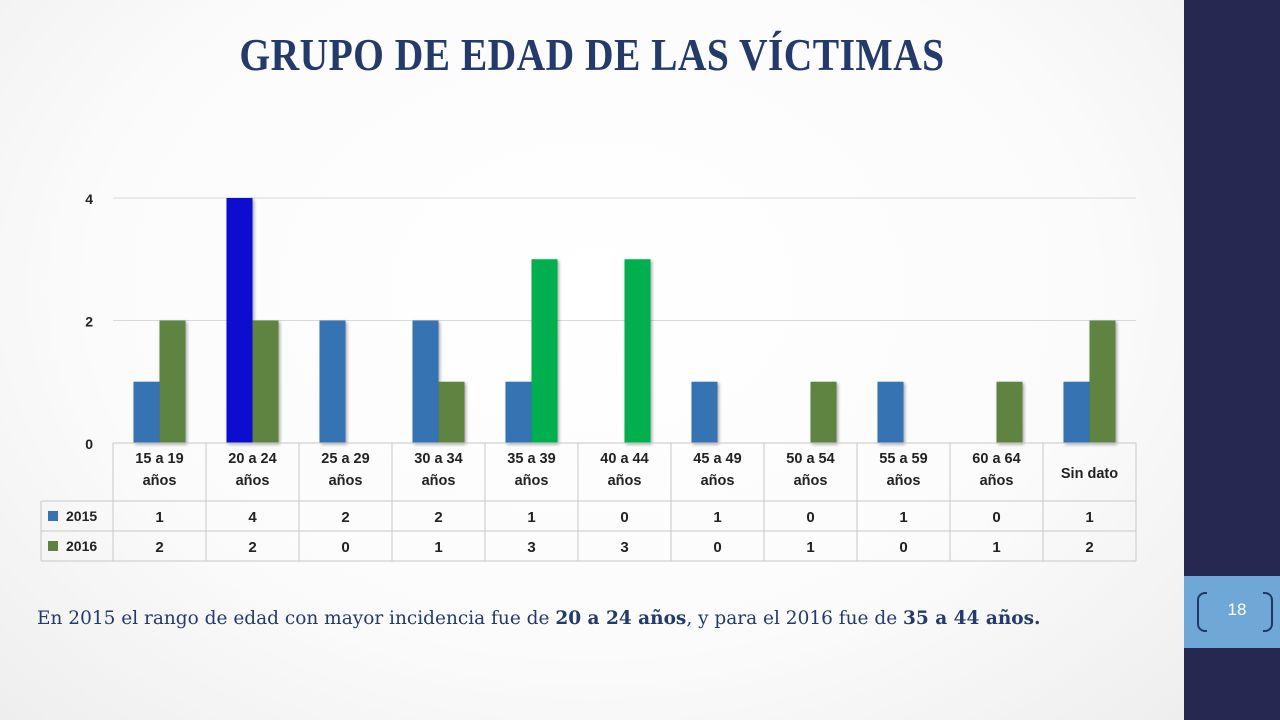  Describe the element at coordinates (972, 618) in the screenshot. I see `caption-bold-2: 35 a 44 años.` at that location.